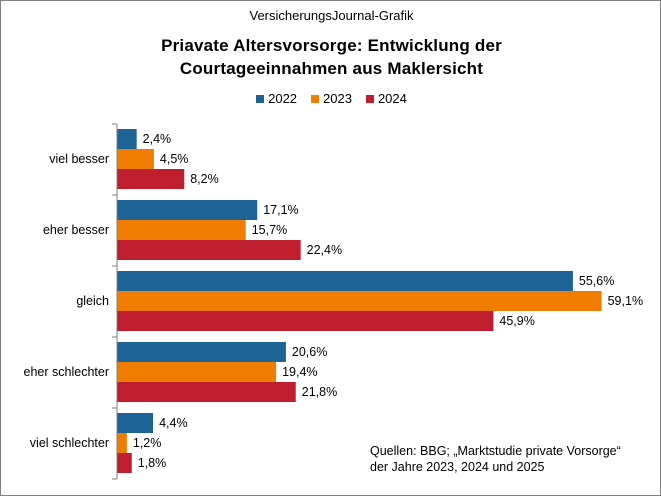 This screenshot has width=661, height=497. I want to click on legend-label-2024: 2024, so click(392, 98).